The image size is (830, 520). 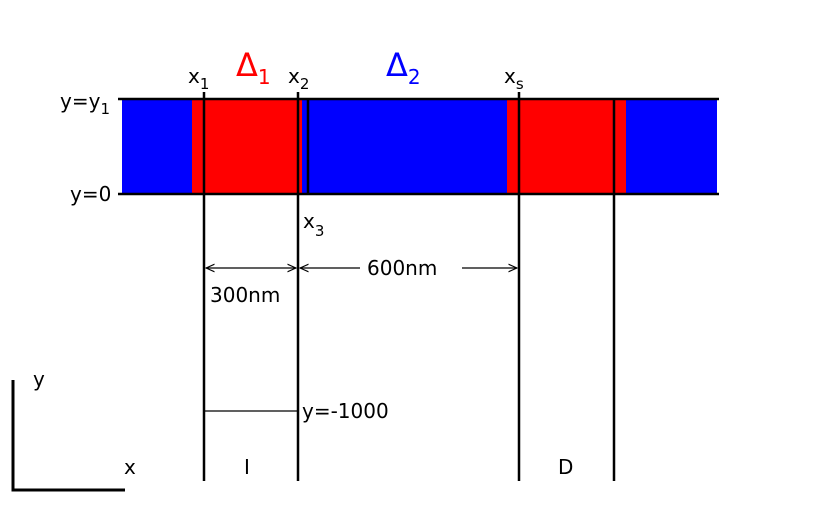 What do you see at coordinates (298, 78) in the screenshot?
I see `x2-label: x2` at bounding box center [298, 78].